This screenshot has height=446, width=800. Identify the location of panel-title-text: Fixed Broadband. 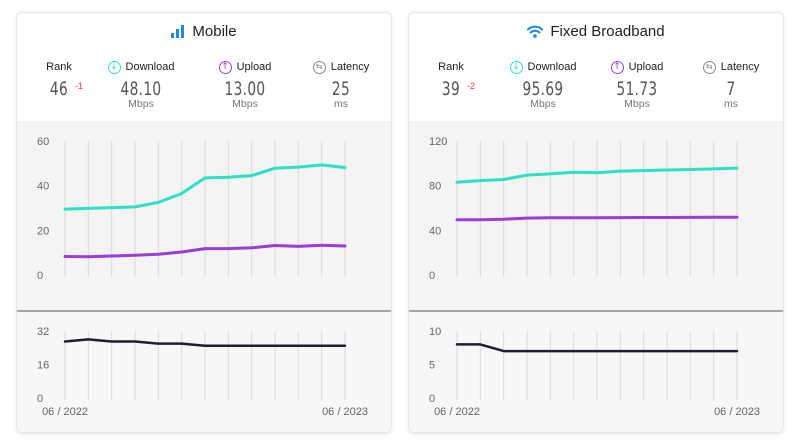
(607, 31).